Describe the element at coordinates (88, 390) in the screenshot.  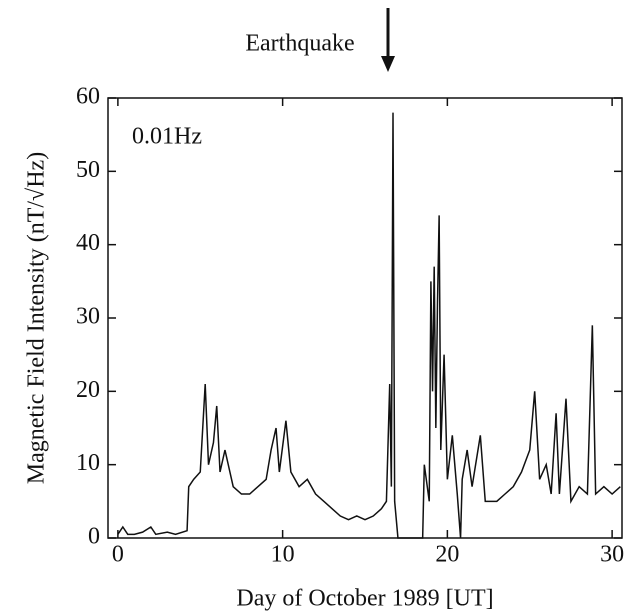
I see `y-tick-label: 20` at that location.